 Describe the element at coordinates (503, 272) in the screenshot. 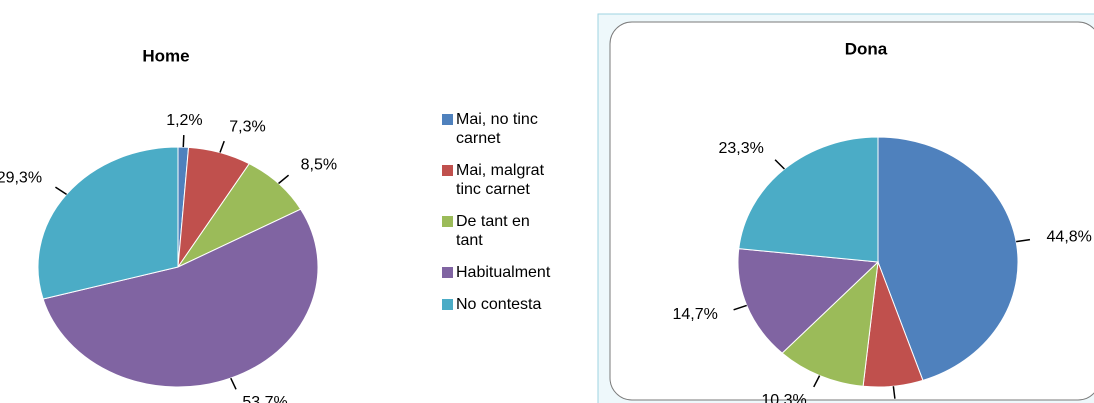

I see `legend-label: Habitualment` at that location.